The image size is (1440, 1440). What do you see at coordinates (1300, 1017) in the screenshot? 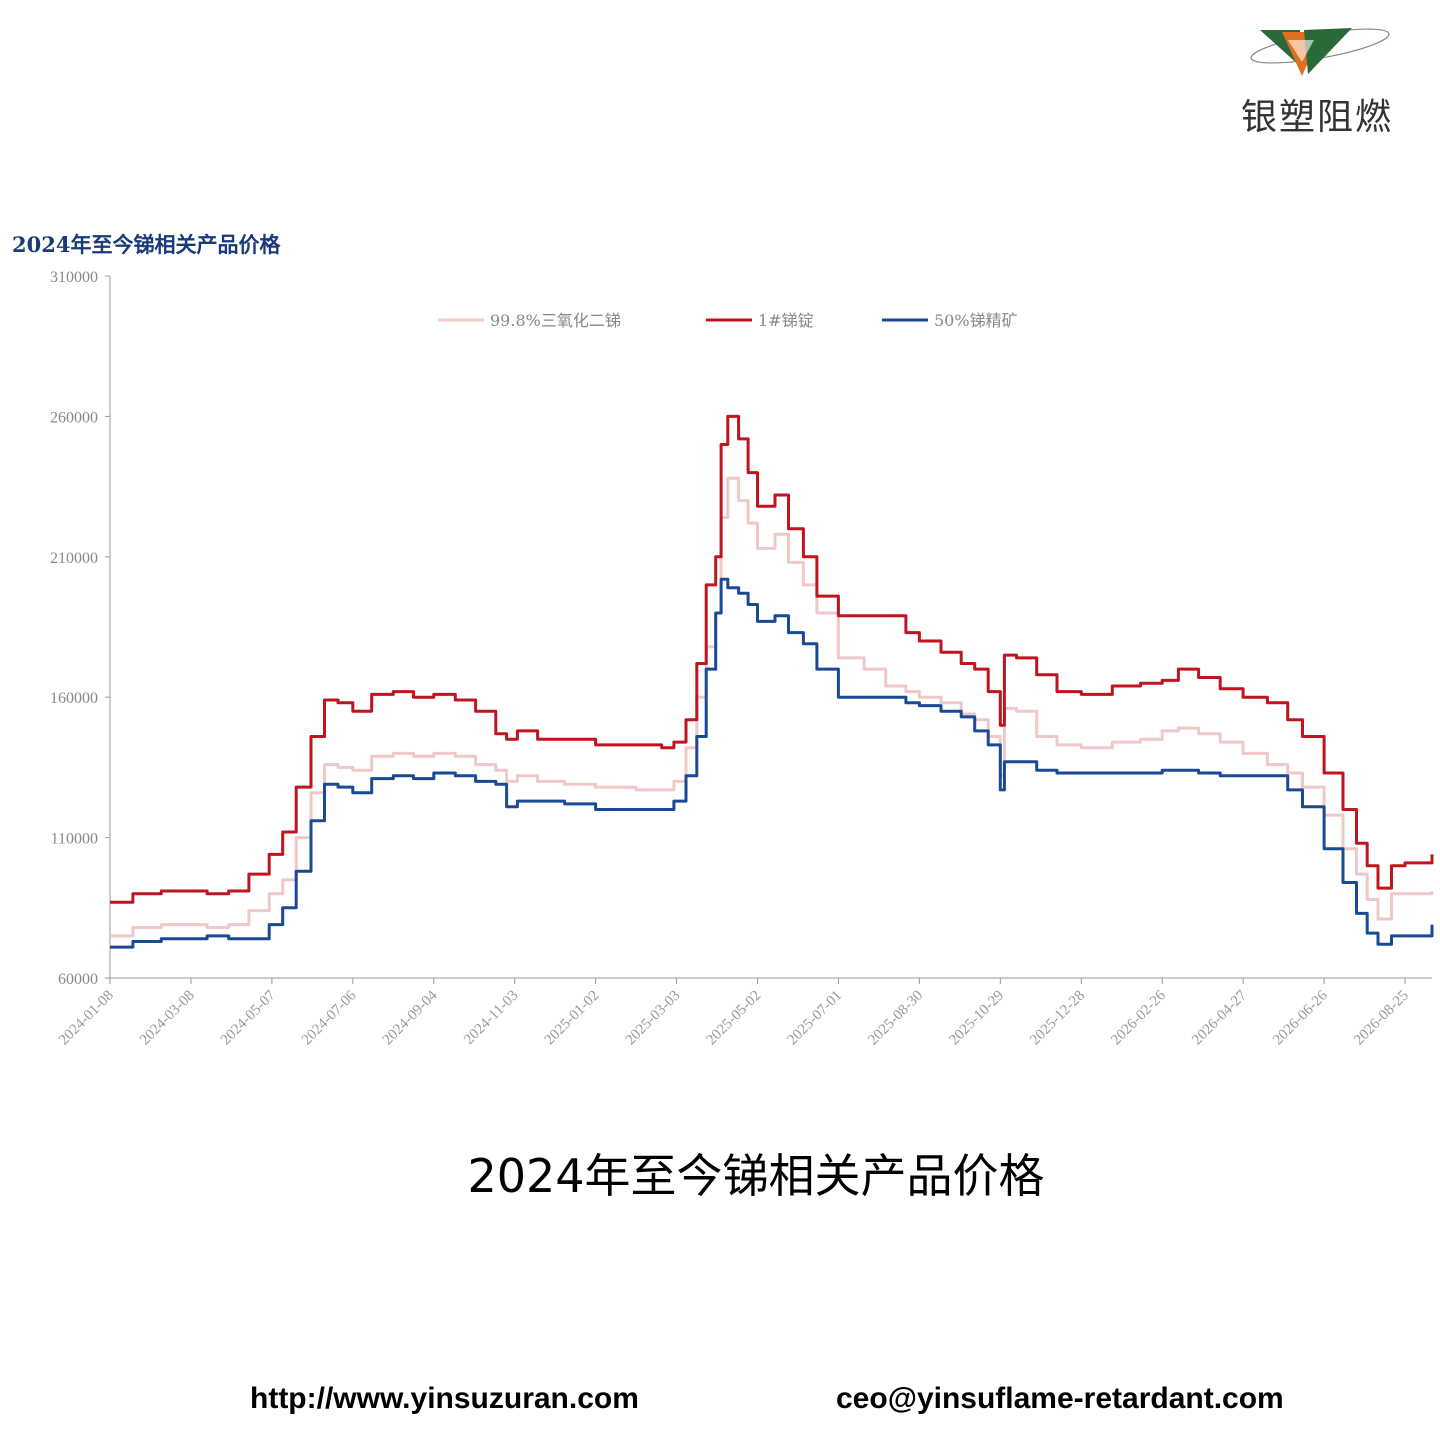
I see `x-tick-label: 2026-06-26` at bounding box center [1300, 1017].